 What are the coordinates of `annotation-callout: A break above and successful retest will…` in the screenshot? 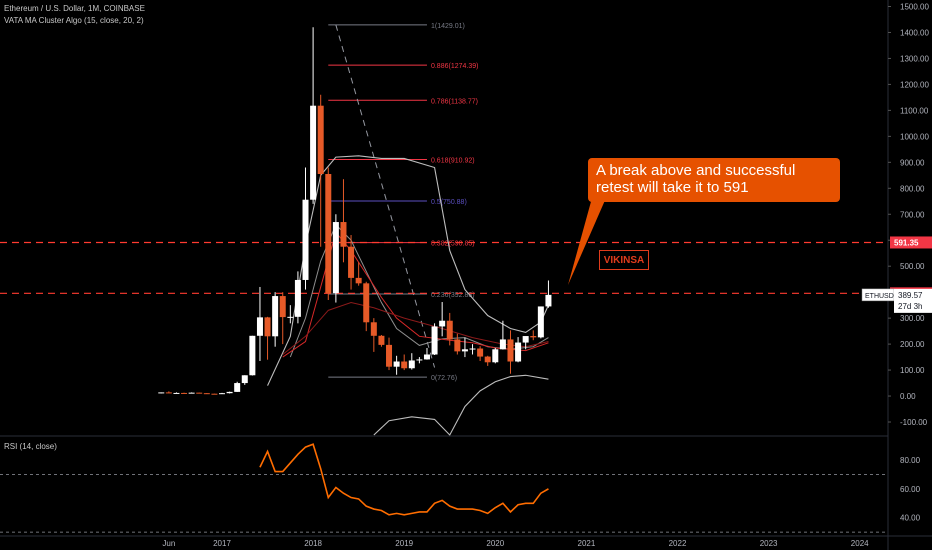 It's located at (714, 180).